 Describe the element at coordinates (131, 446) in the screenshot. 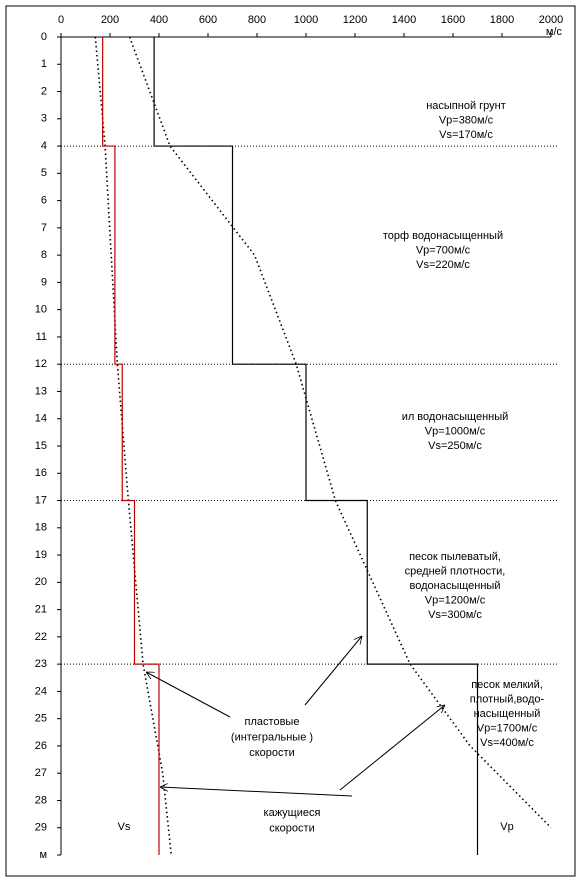

I see `interval-velocity` at that location.